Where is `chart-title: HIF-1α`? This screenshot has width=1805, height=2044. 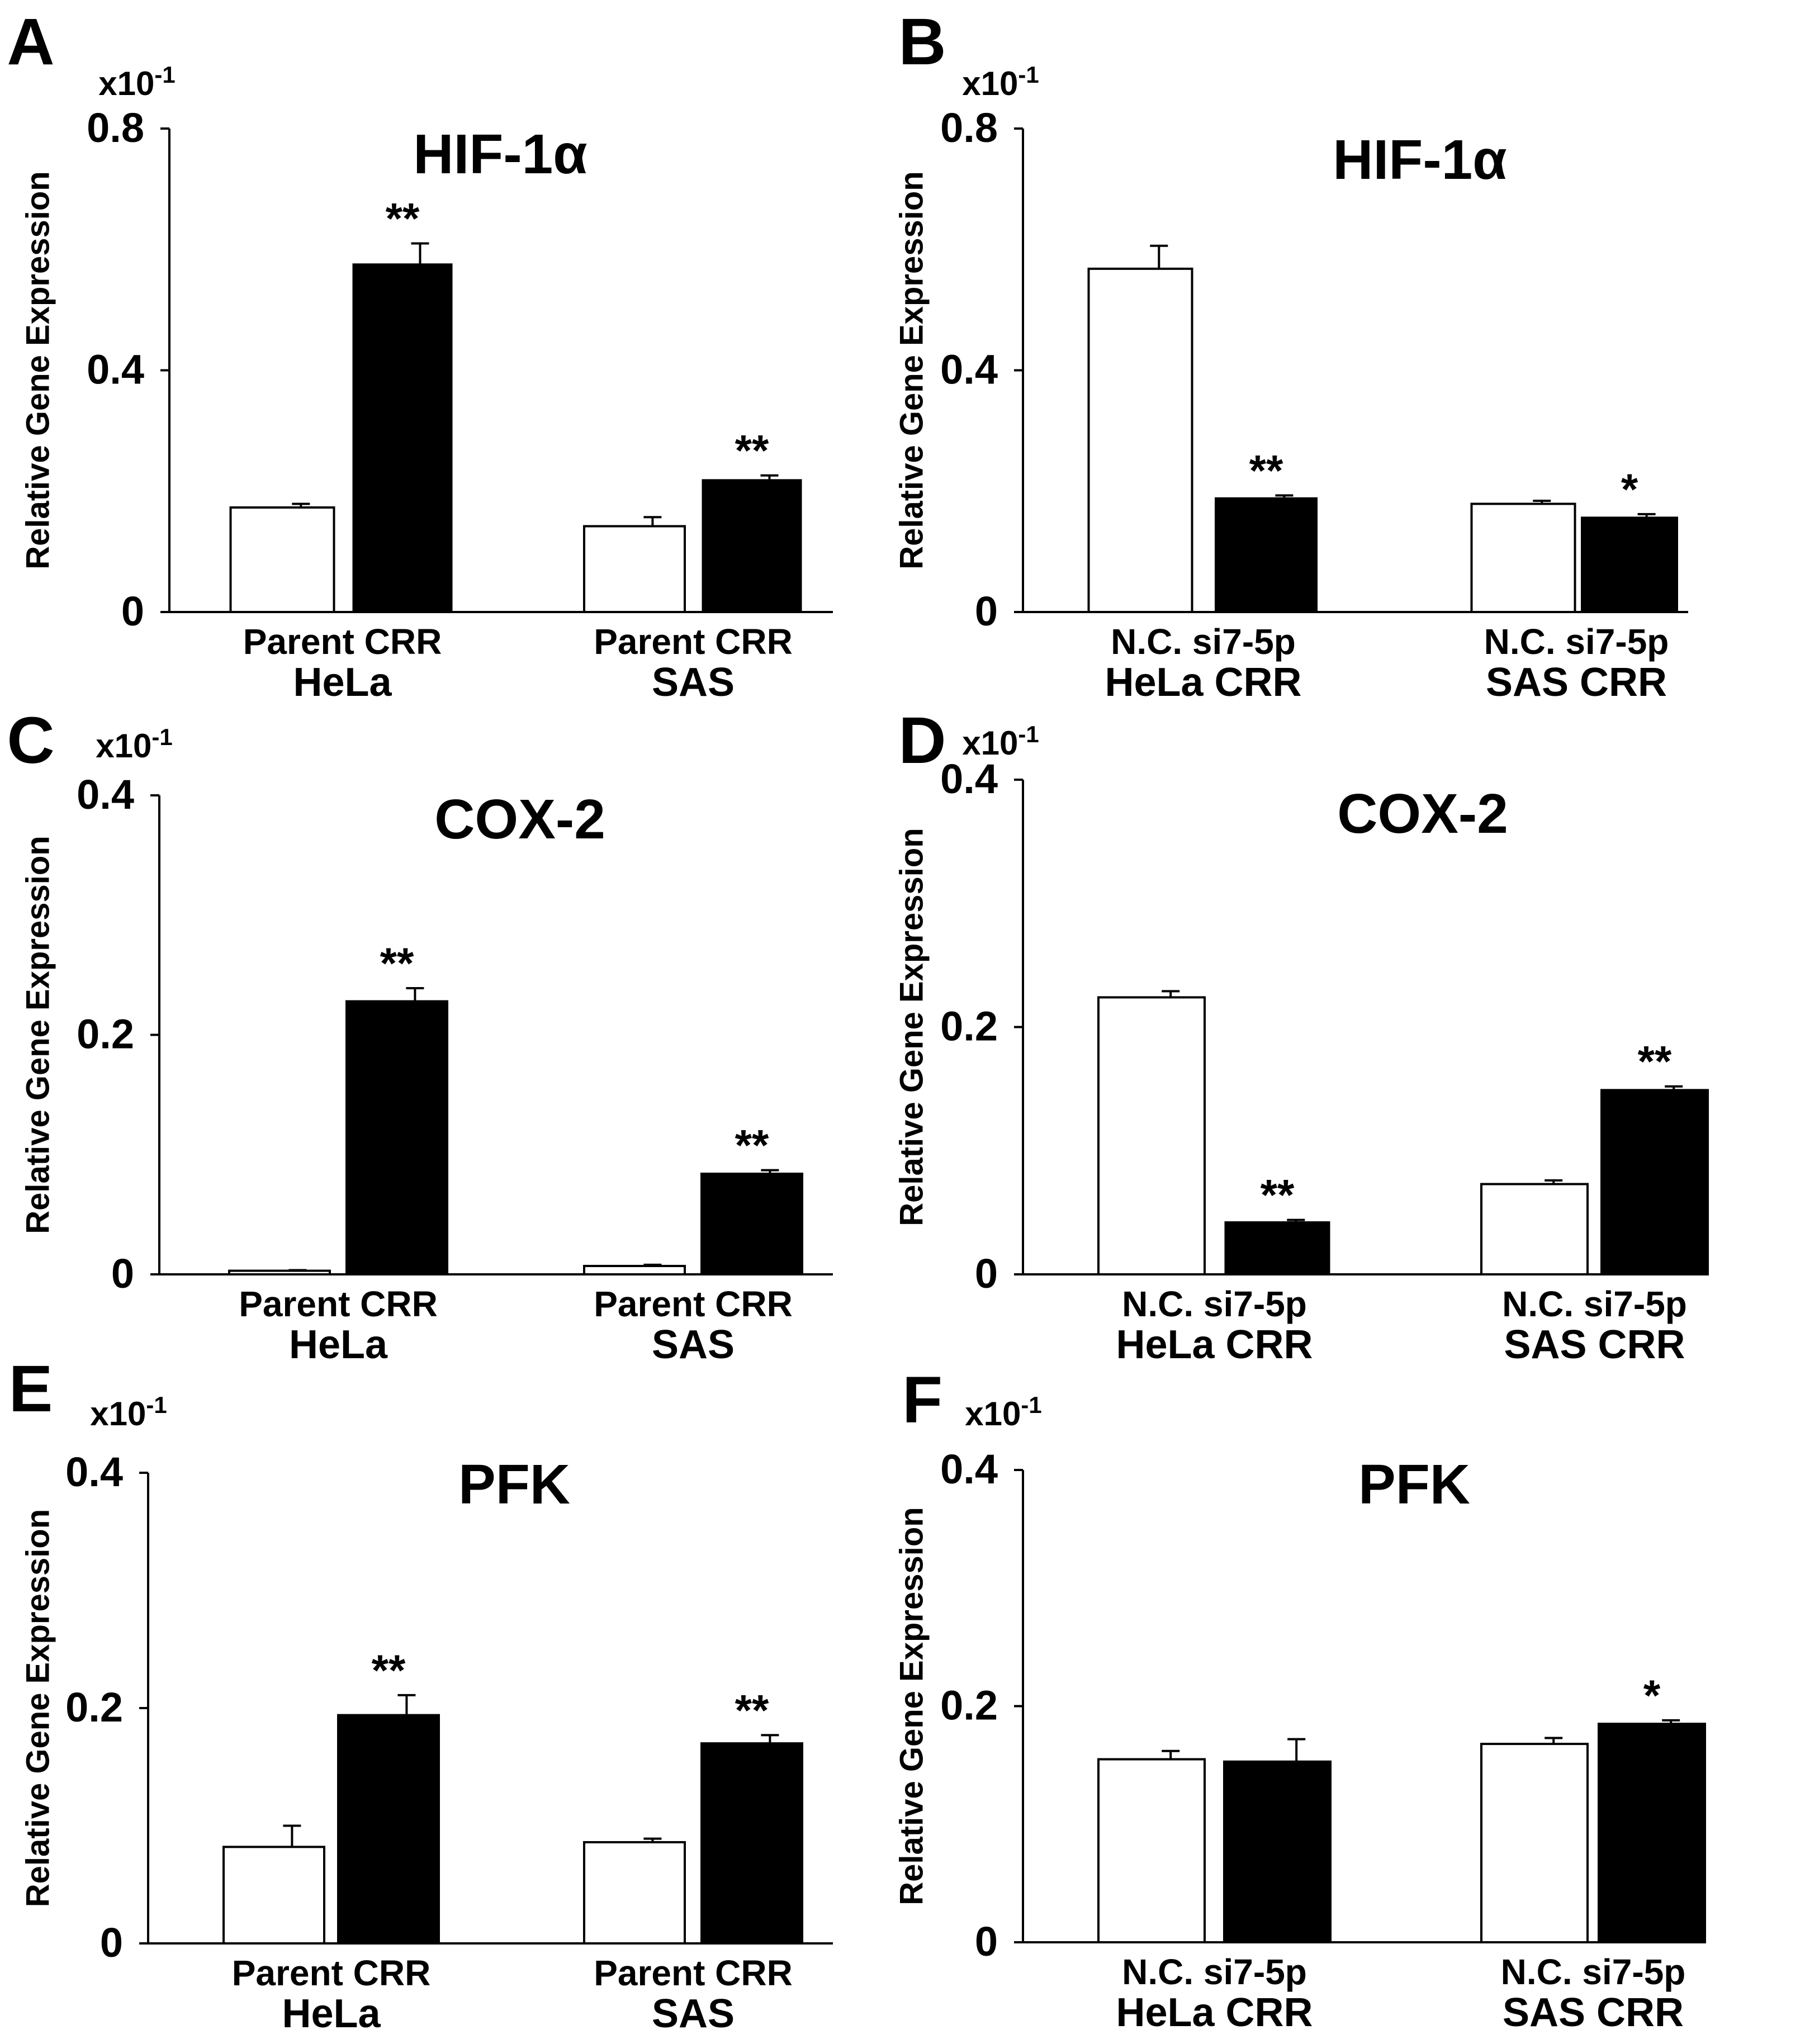 chart-title: HIF-1α is located at coordinates (500, 154).